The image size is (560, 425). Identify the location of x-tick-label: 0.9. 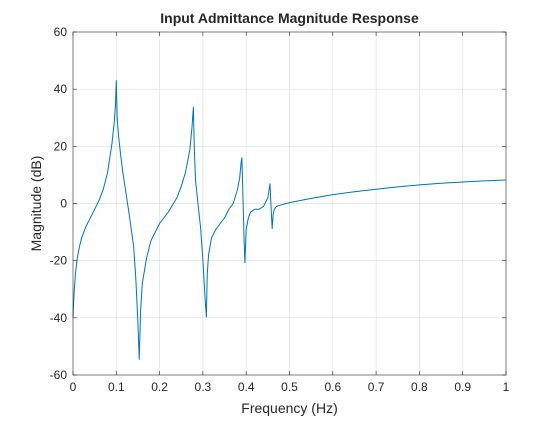
(462, 387).